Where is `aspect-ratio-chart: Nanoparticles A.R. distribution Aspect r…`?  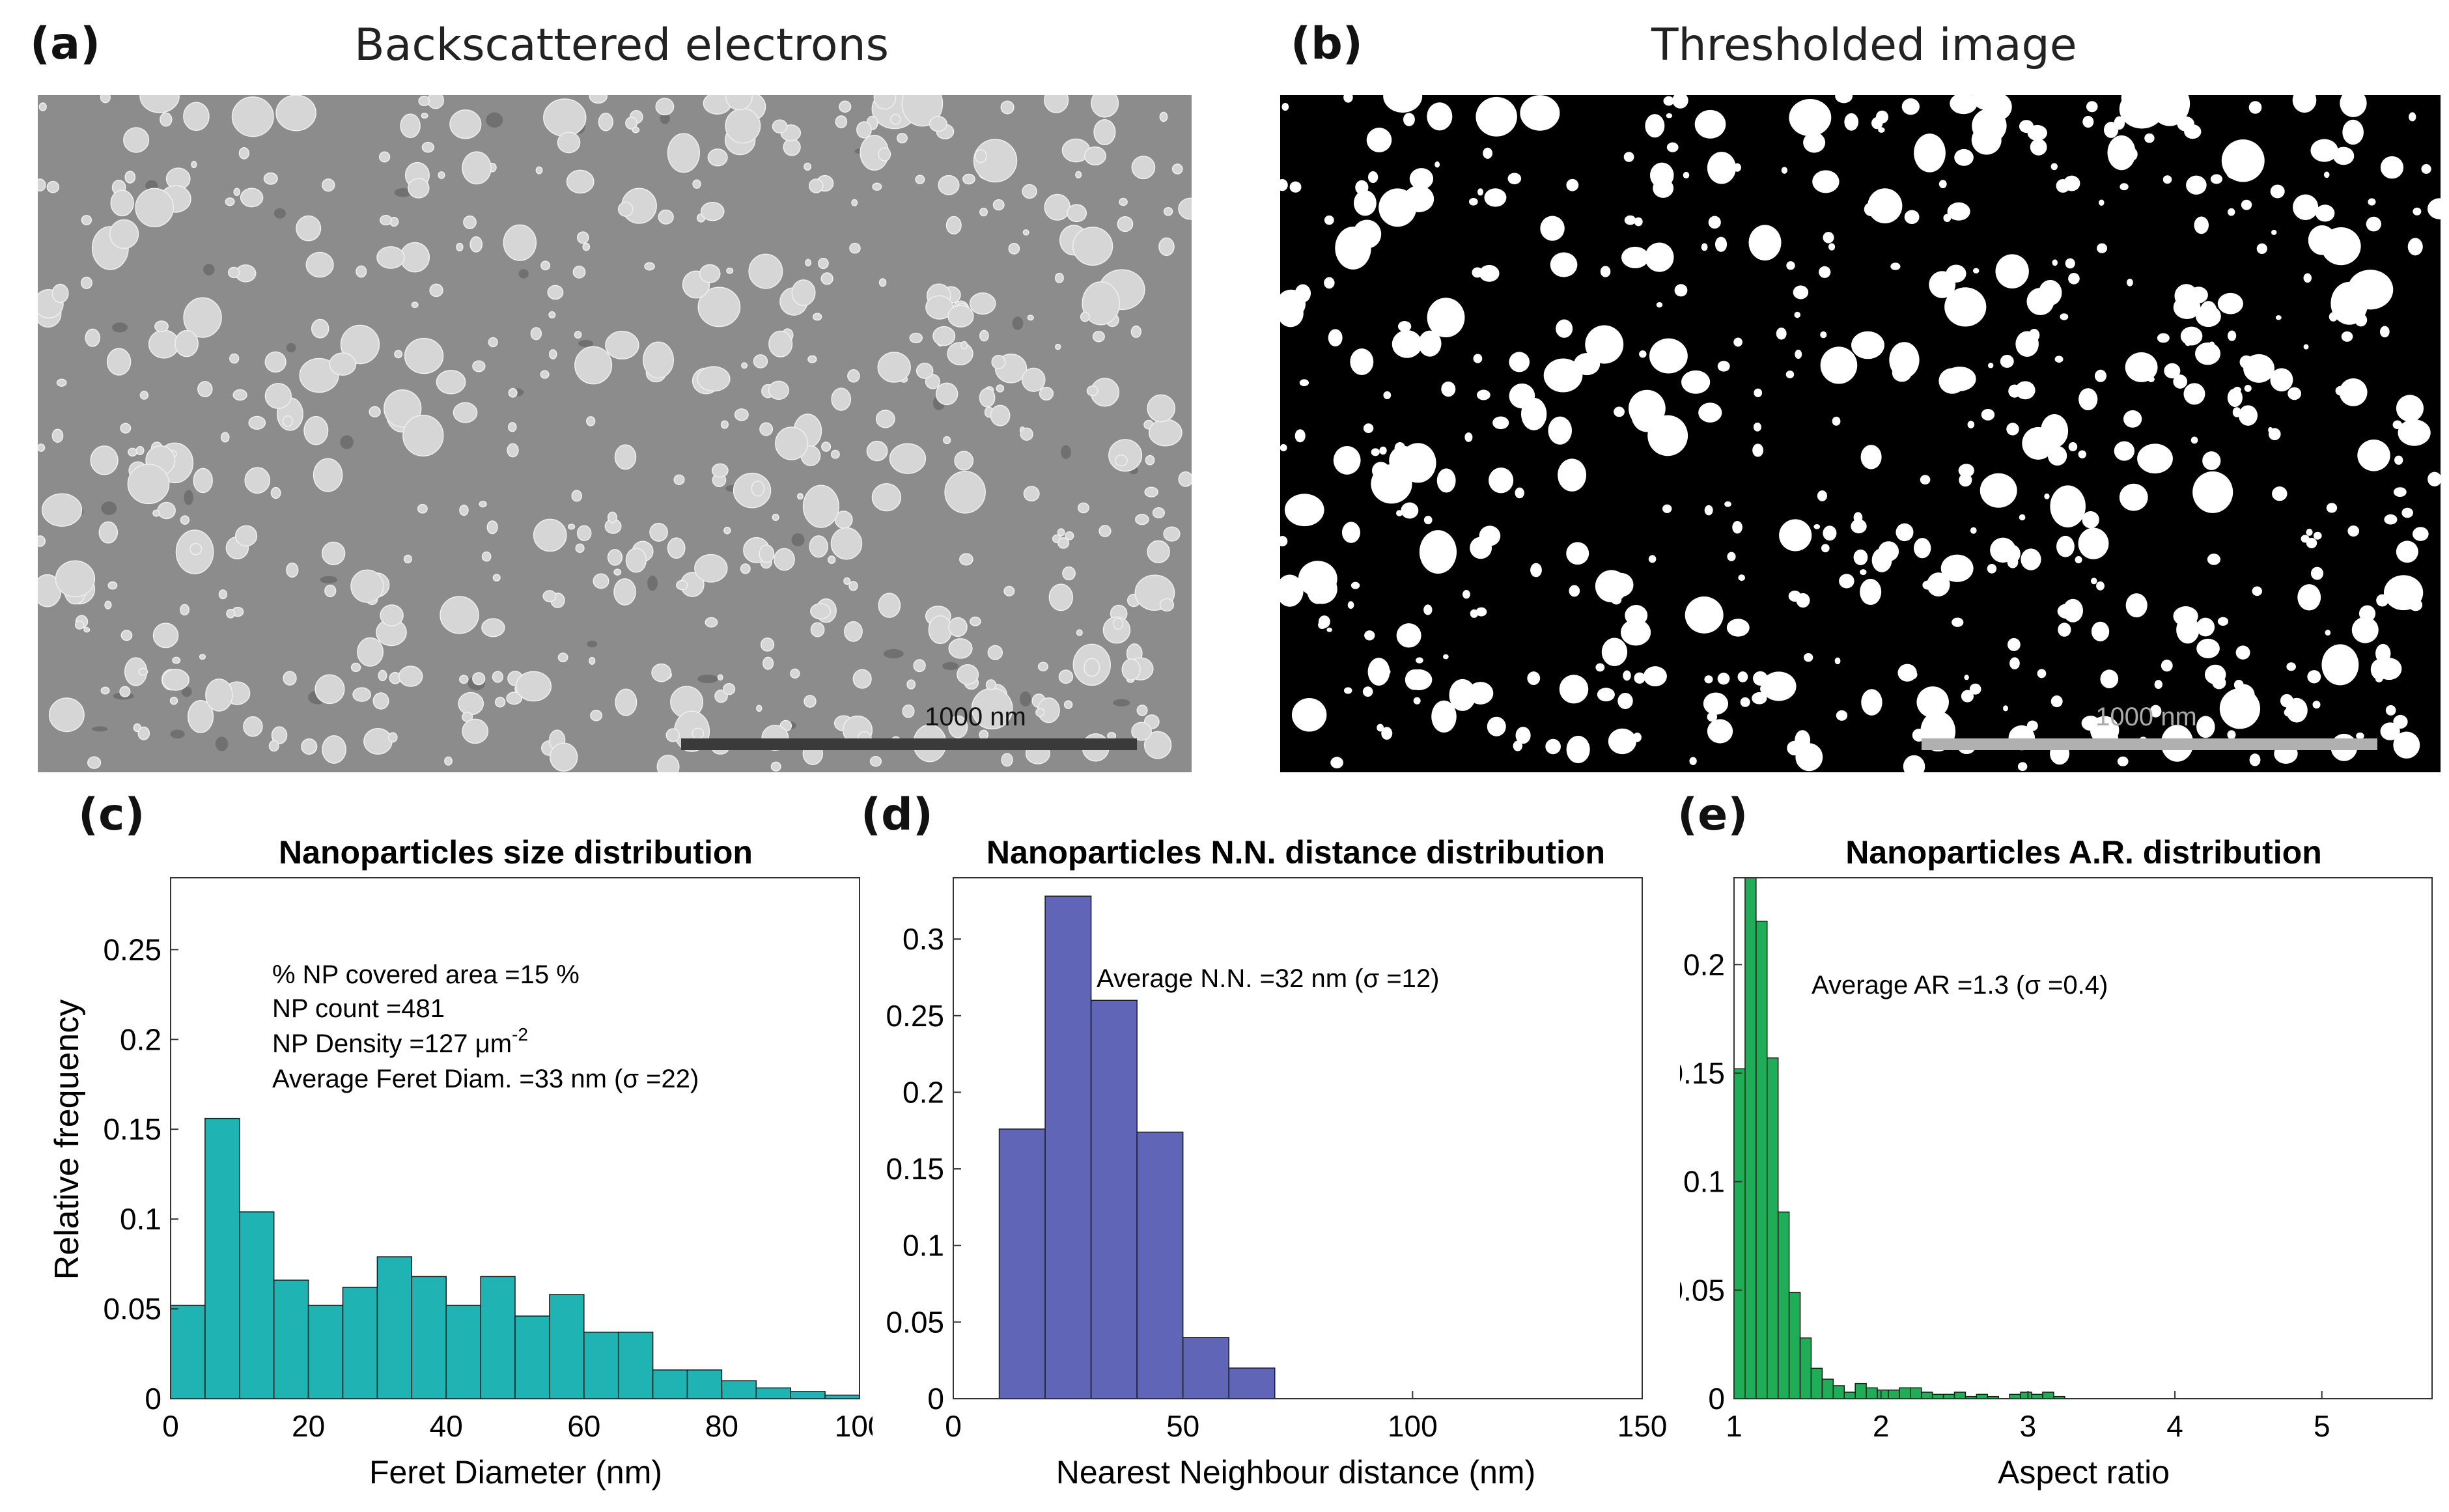 aspect-ratio-chart: Nanoparticles A.R. distribution Aspect r… is located at coordinates (2056, 1163).